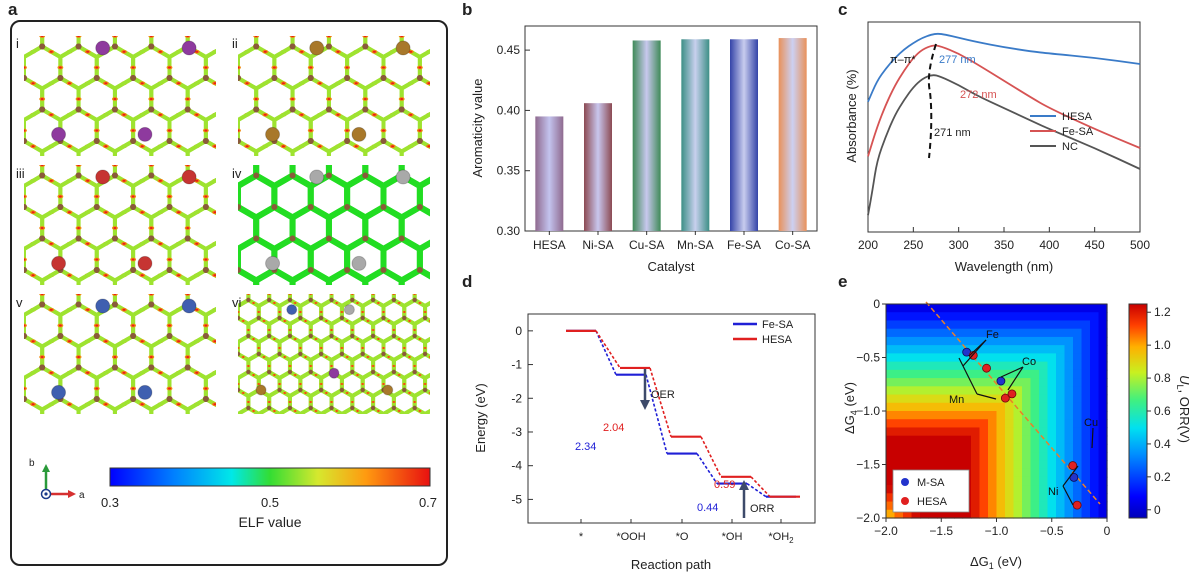 The image size is (1202, 576). What do you see at coordinates (1049, 245) in the screenshot?
I see `c-xtick-400: 400` at bounding box center [1049, 245].